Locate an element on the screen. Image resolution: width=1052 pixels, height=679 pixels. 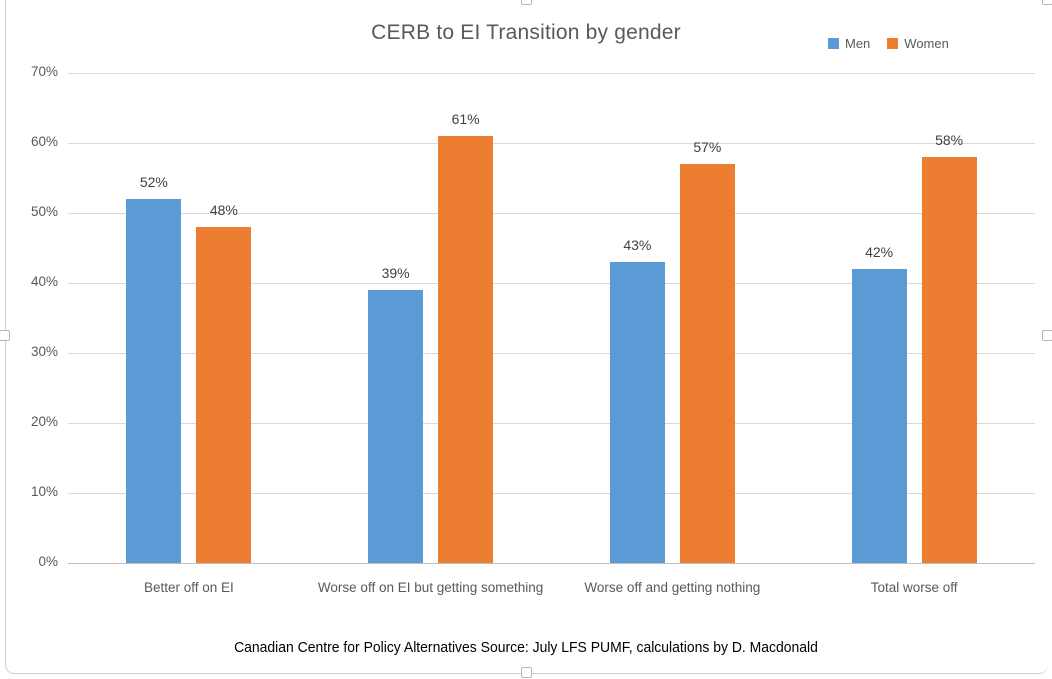
legend-entry-women: Women is located at coordinates (918, 43).